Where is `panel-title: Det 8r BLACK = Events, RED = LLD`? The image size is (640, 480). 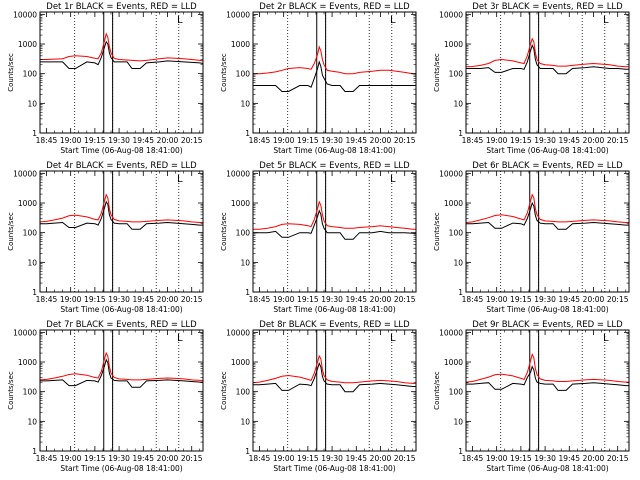 panel-title: Det 8r BLACK = Events, RED = LLD is located at coordinates (334, 325).